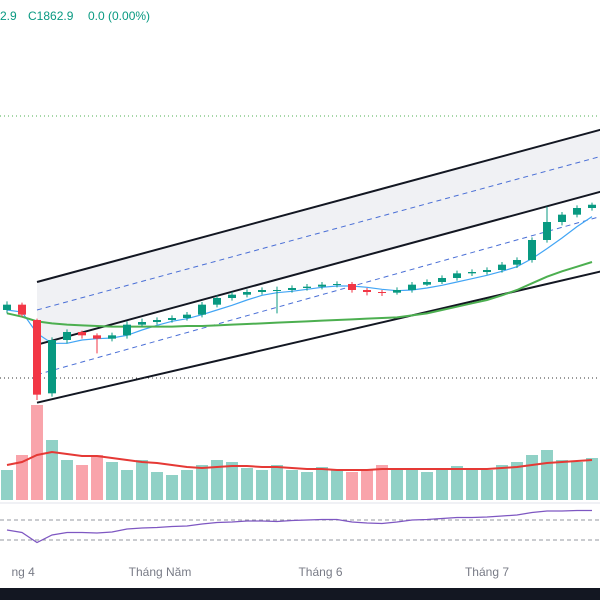 Image resolution: width=600 pixels, height=600 pixels. I want to click on x-tick-label: Tháng 6, so click(320, 572).